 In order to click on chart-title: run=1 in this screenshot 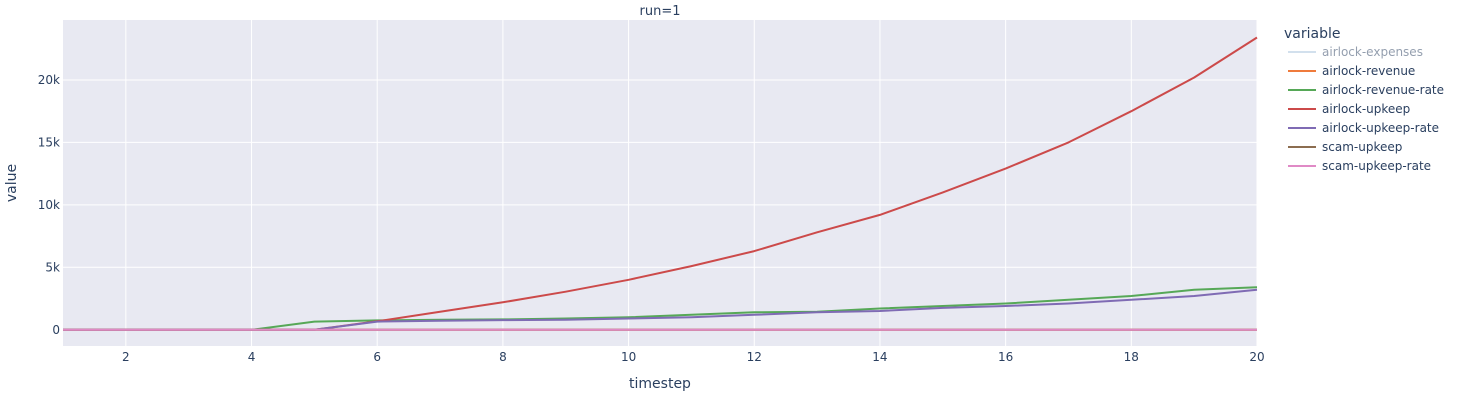, I will do `click(660, 11)`.